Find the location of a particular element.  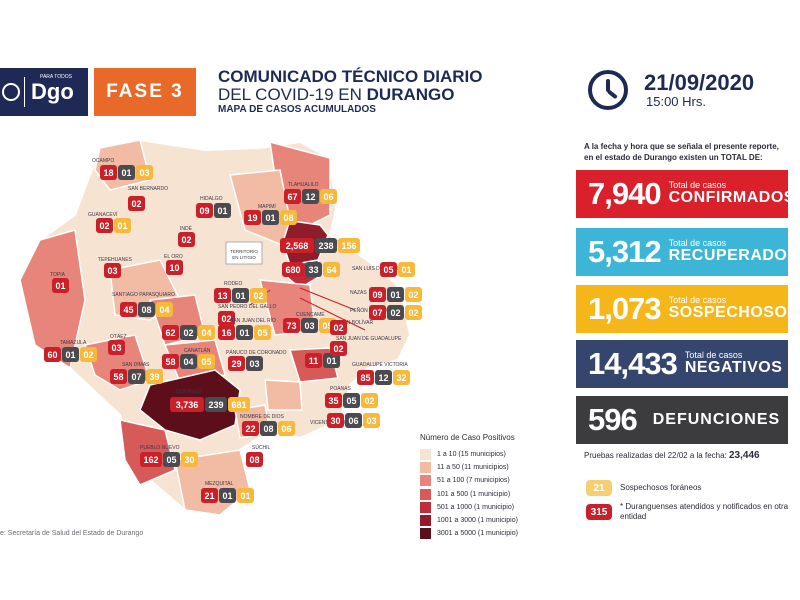

clock-icon is located at coordinates (608, 90).